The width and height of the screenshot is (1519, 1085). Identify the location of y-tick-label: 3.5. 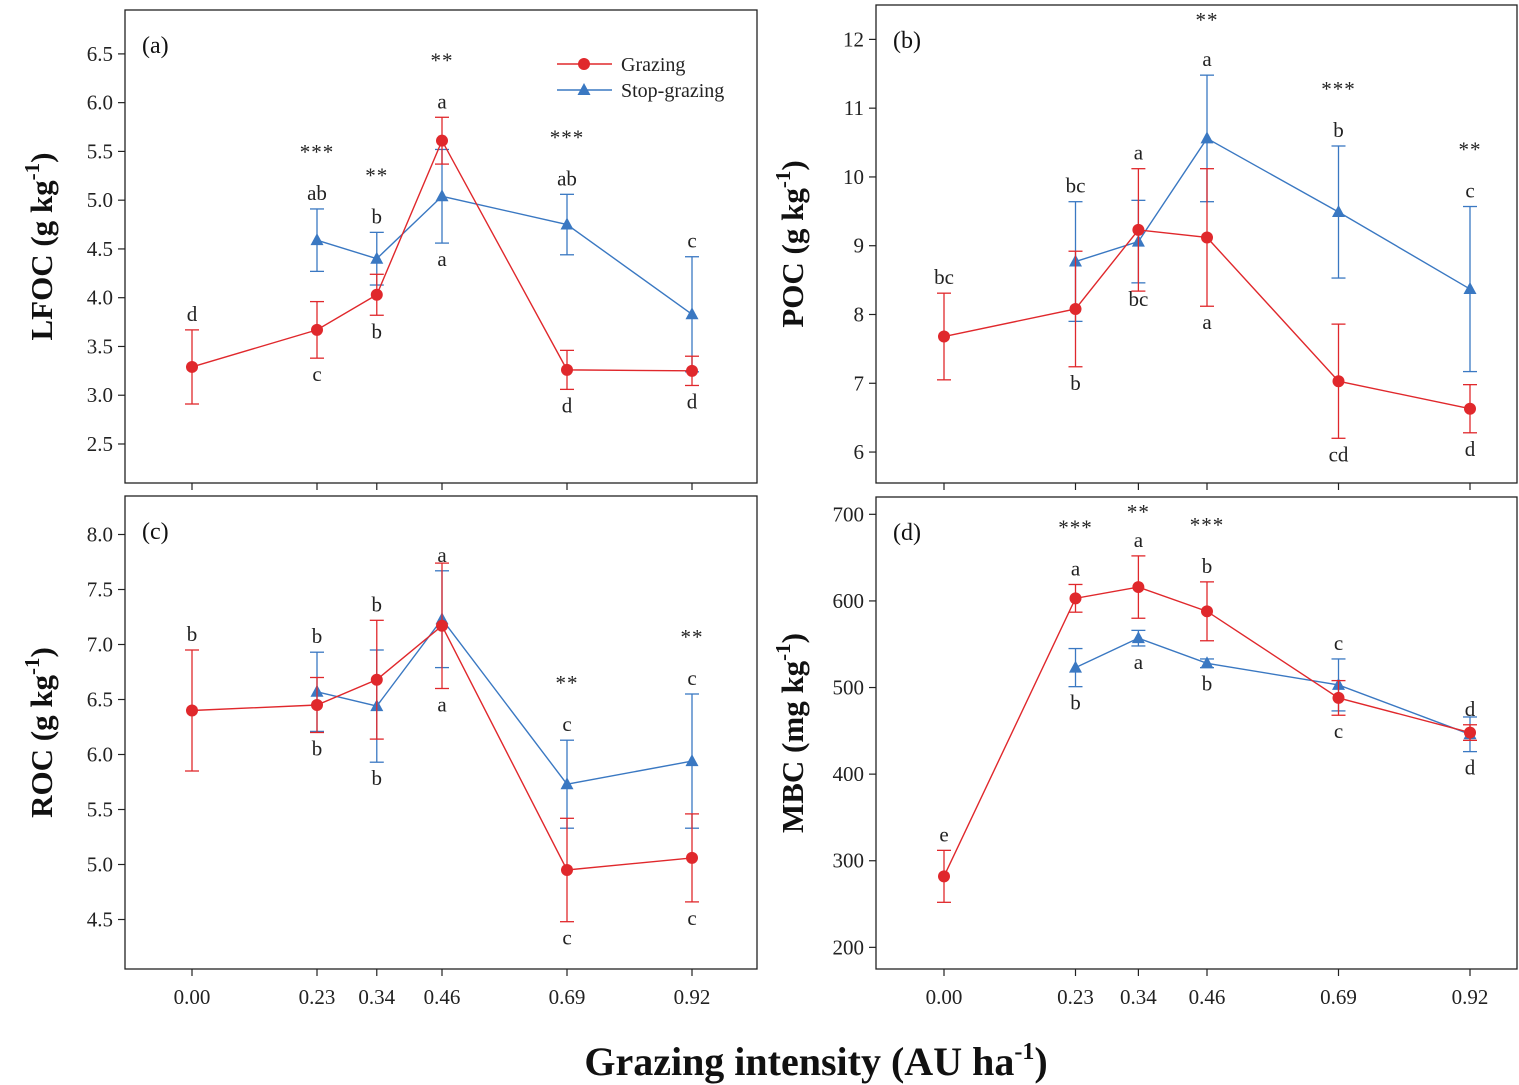
(100, 346).